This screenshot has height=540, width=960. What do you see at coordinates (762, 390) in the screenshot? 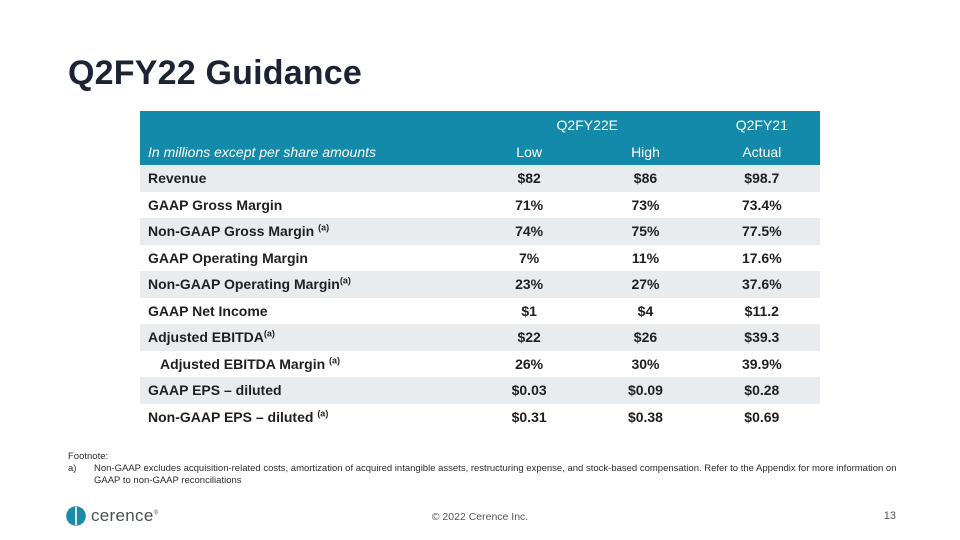
I see `row-actual: $0.28` at bounding box center [762, 390].